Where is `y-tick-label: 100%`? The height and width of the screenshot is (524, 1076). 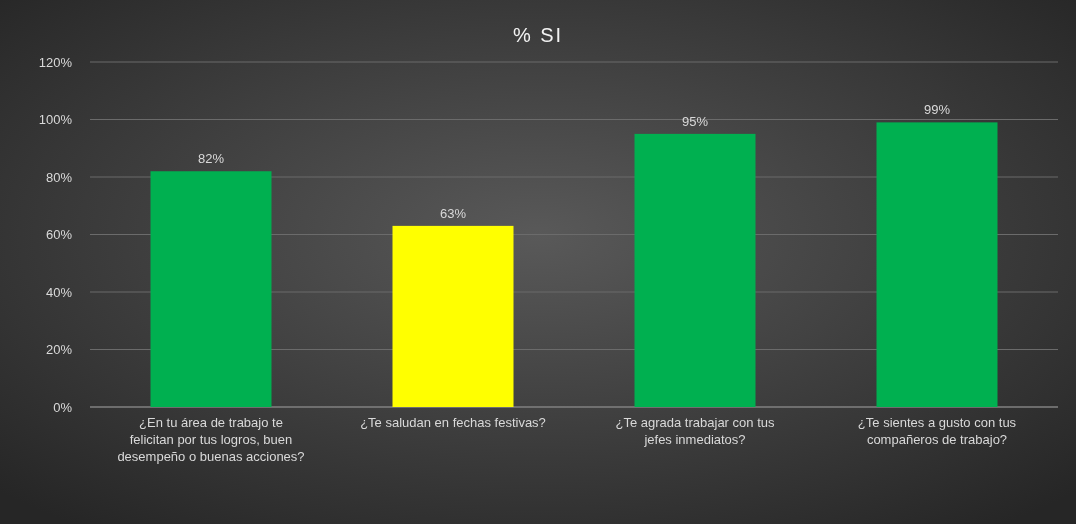
y-tick-label: 100% is located at coordinates (55, 120).